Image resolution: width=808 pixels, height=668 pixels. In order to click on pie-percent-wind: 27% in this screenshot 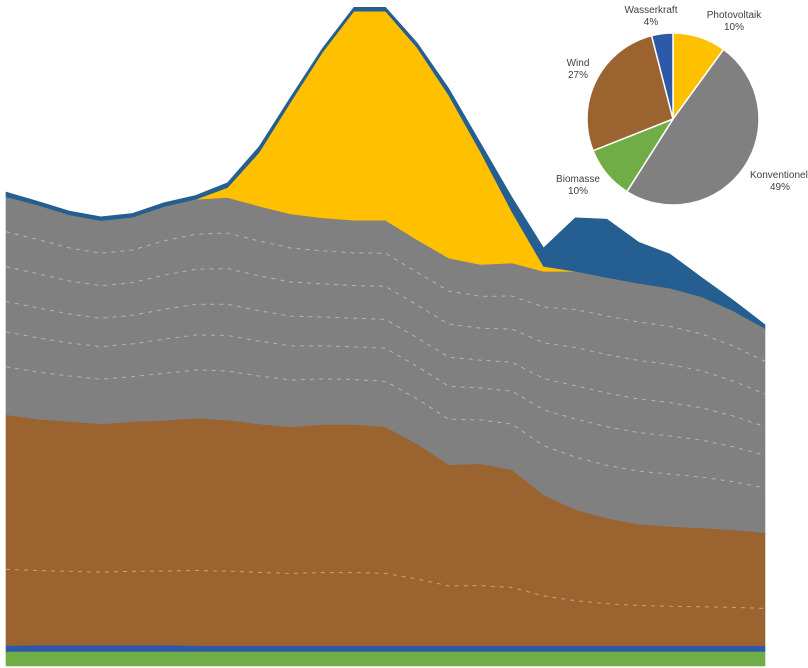, I will do `click(578, 75)`.